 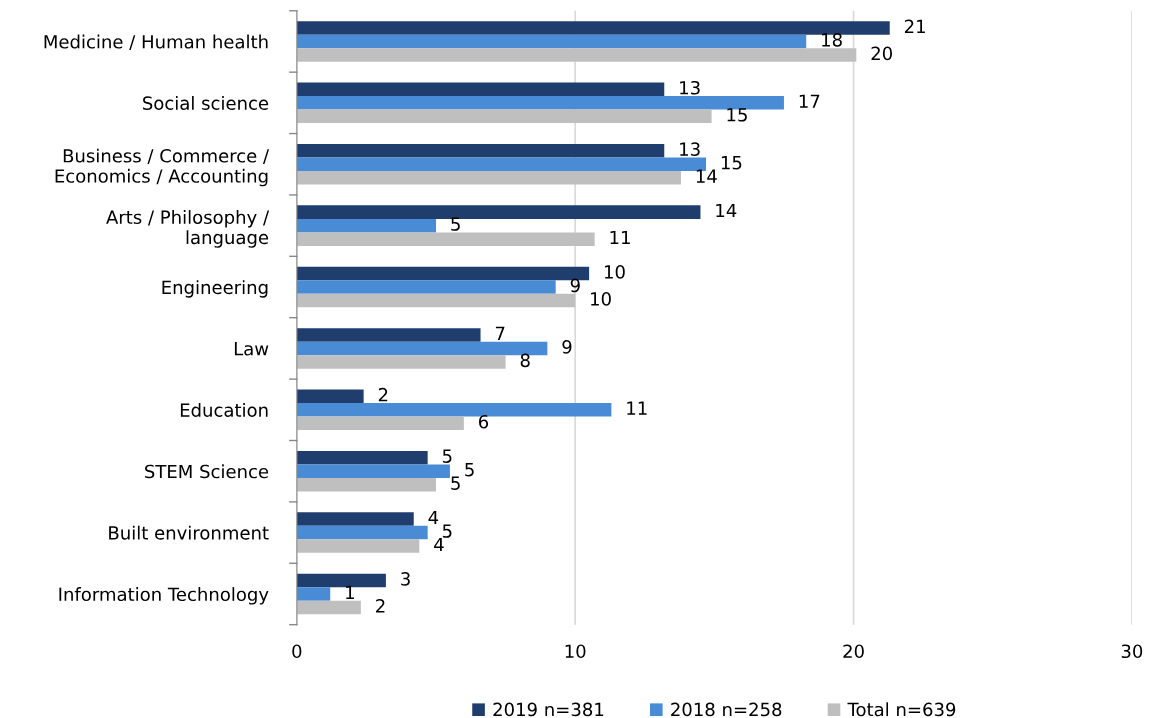 What do you see at coordinates (156, 42) in the screenshot?
I see `y-tick-label: Medicine / Human health` at bounding box center [156, 42].